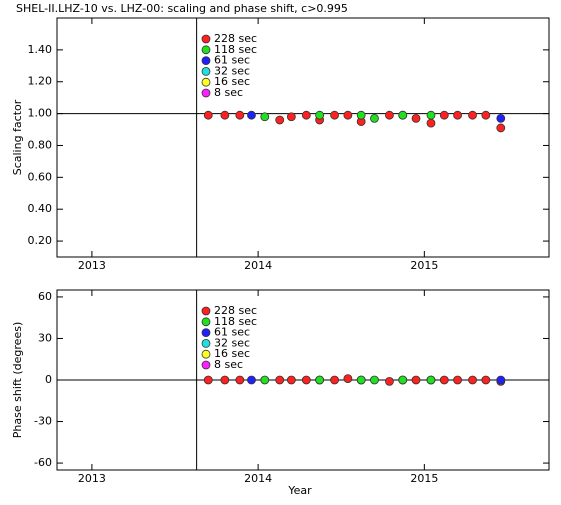  Describe the element at coordinates (17, 137) in the screenshot. I see `y-axis-label: Scaling factor` at that location.